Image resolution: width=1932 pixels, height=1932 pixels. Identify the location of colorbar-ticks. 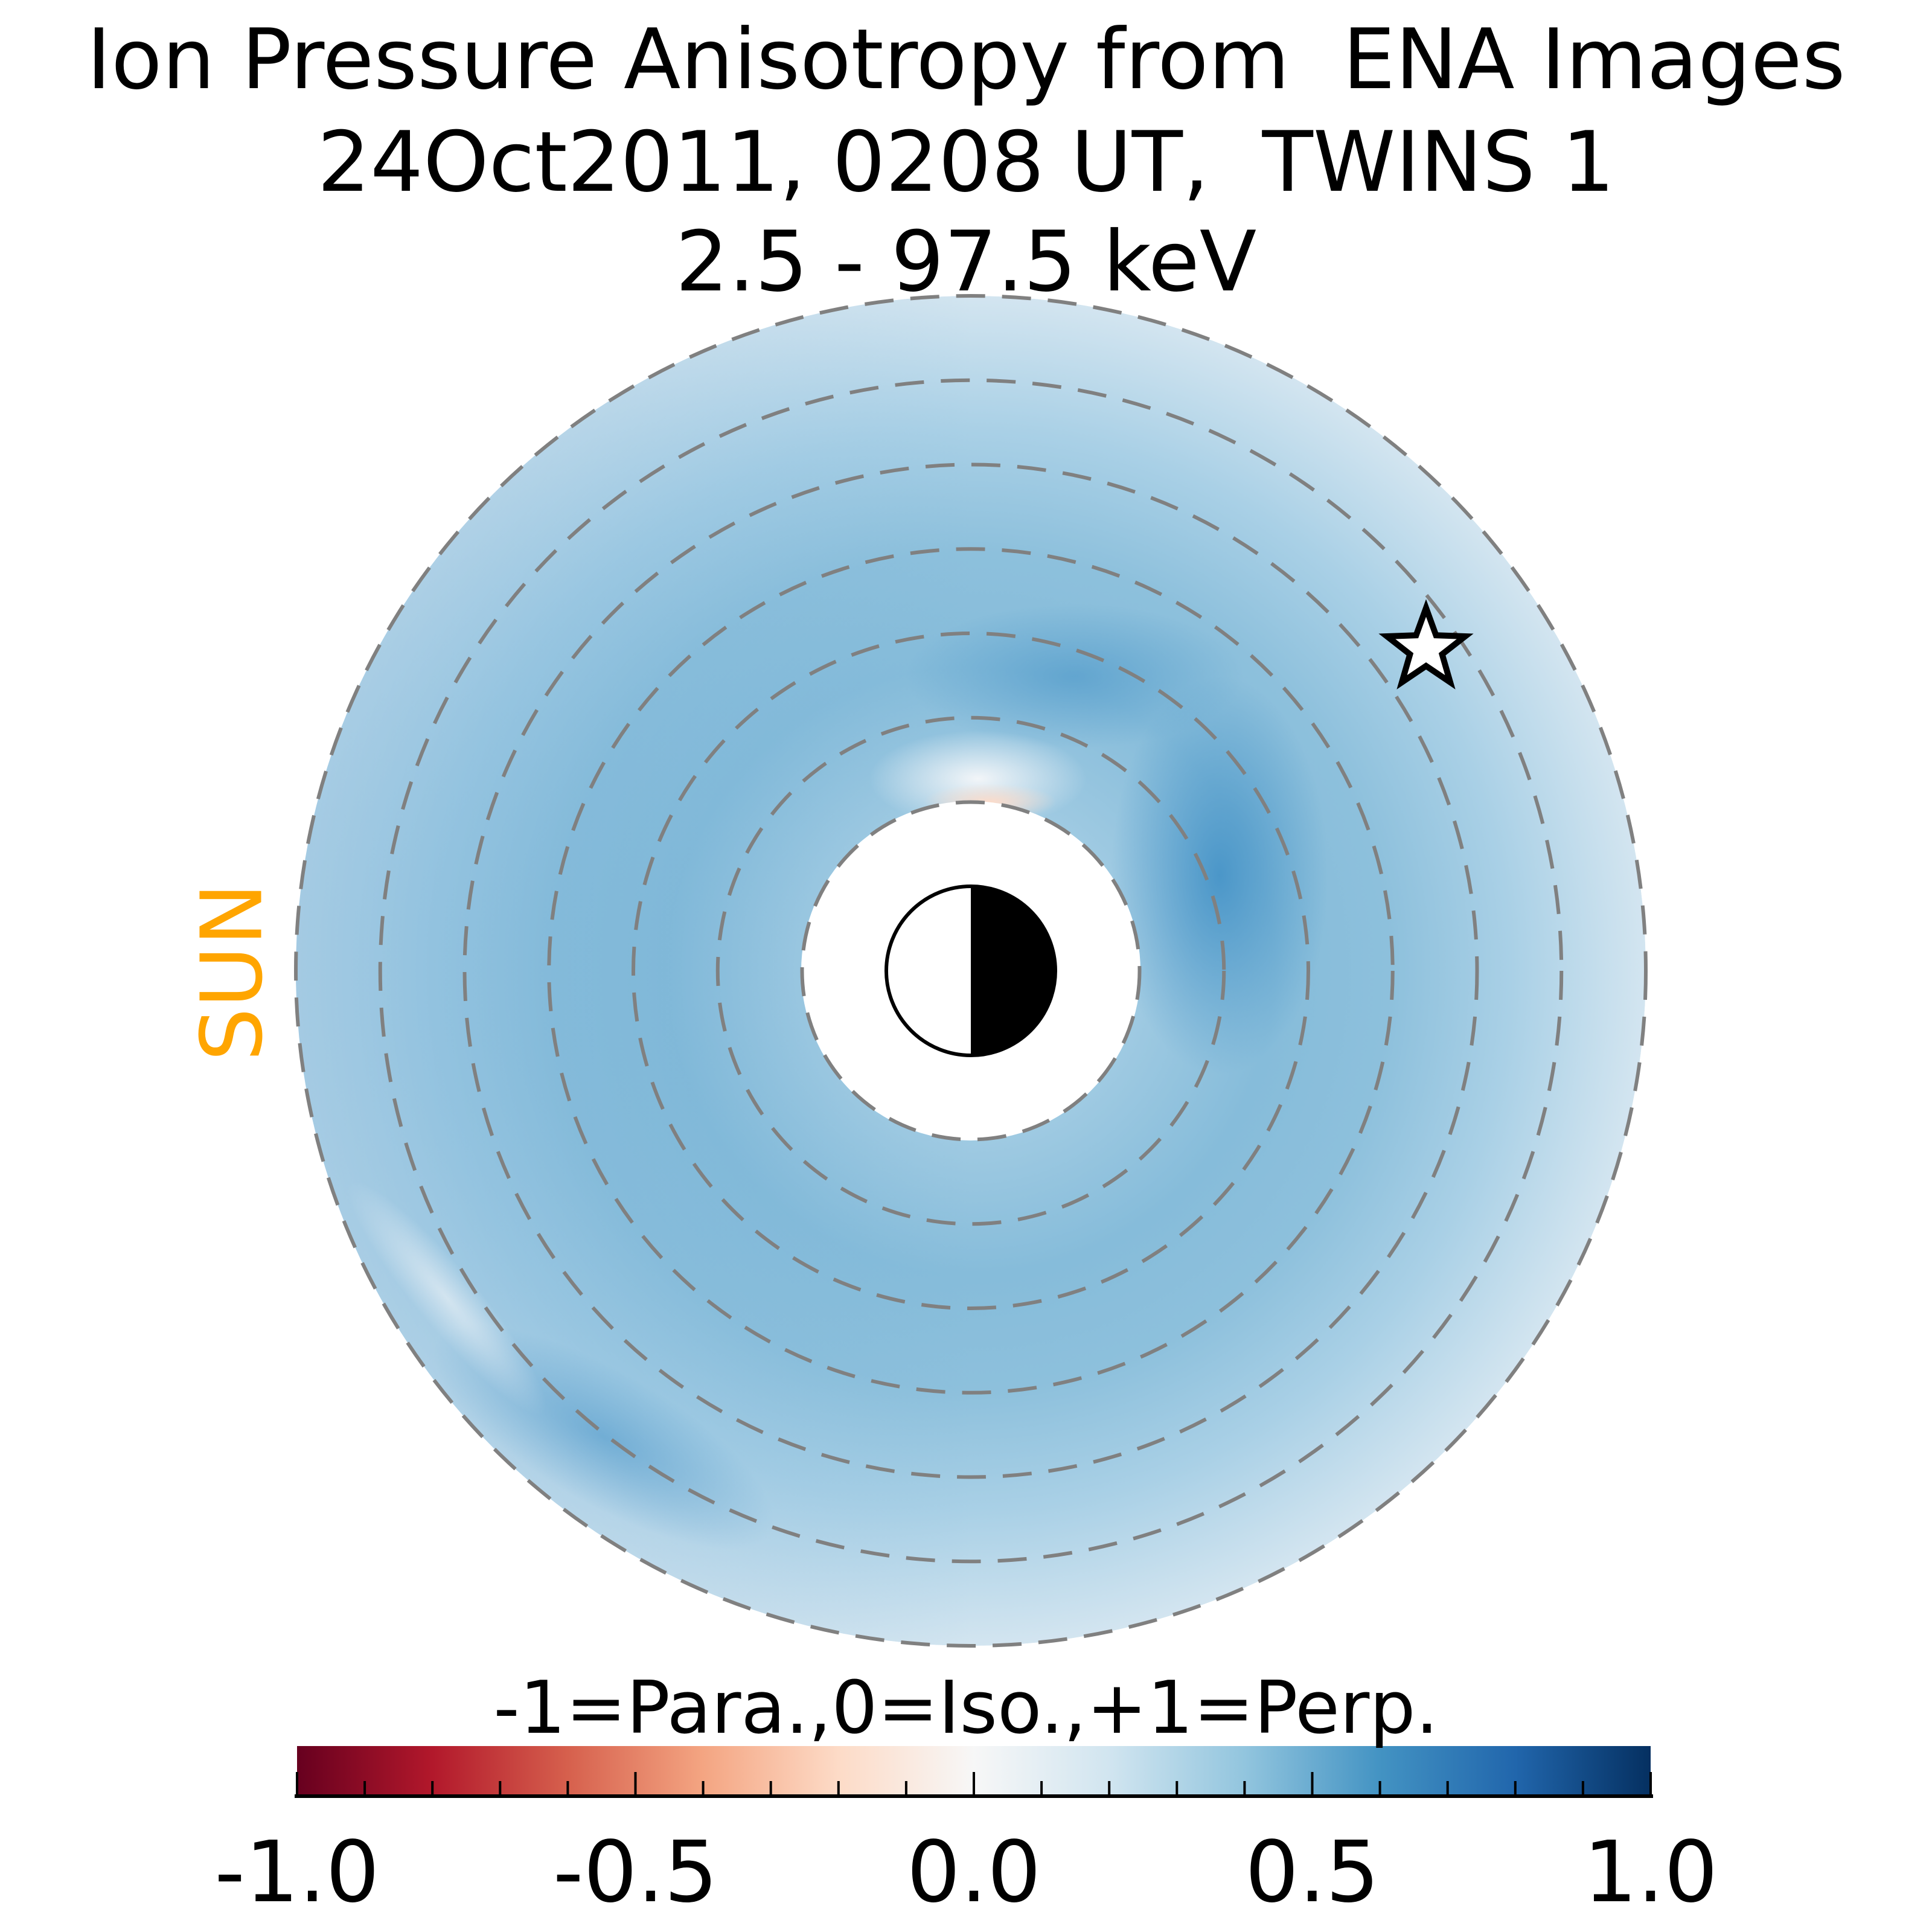
(974, 1785).